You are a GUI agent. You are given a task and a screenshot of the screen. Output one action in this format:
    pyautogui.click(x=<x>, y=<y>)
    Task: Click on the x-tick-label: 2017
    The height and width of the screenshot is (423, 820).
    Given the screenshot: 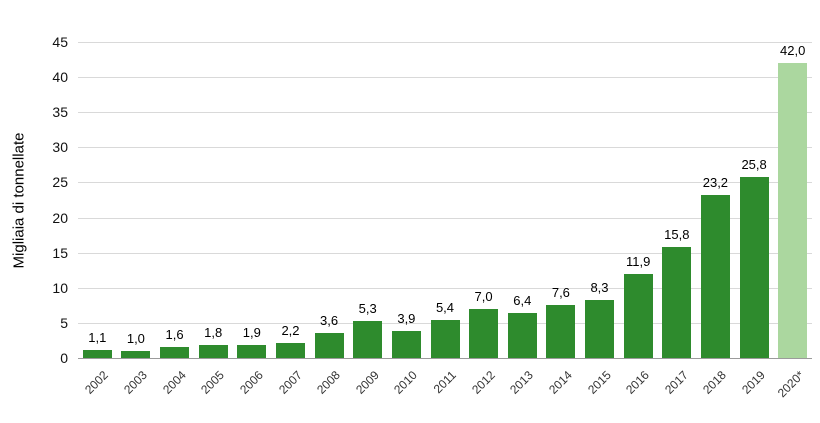 What is the action you would take?
    pyautogui.click(x=676, y=382)
    